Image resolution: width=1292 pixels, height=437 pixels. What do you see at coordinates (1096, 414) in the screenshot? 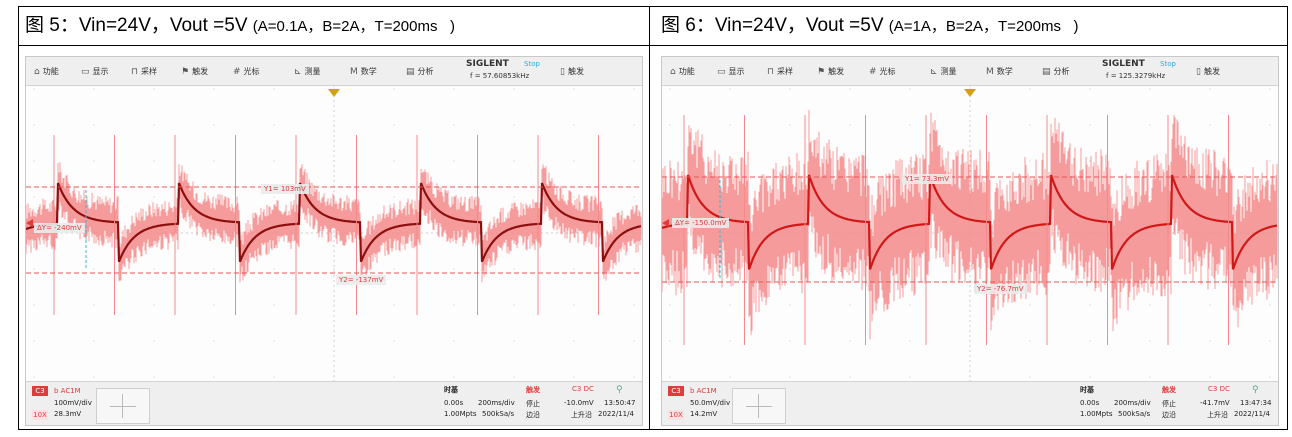
I see `memory-depth: 1.00Mpts` at bounding box center [1096, 414].